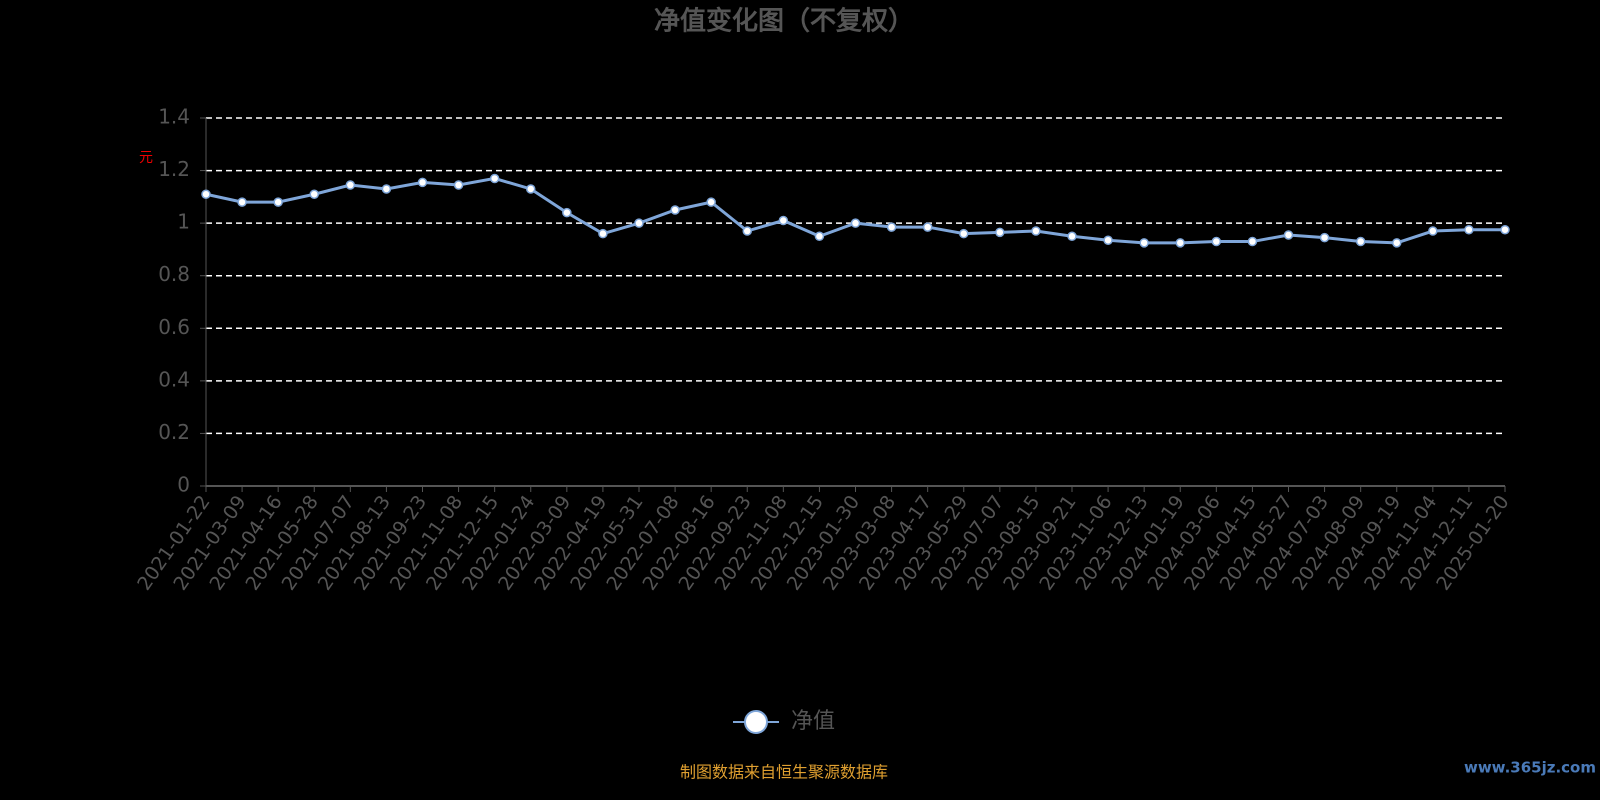  I want to click on y-tick-label: 0.8, so click(174, 274).